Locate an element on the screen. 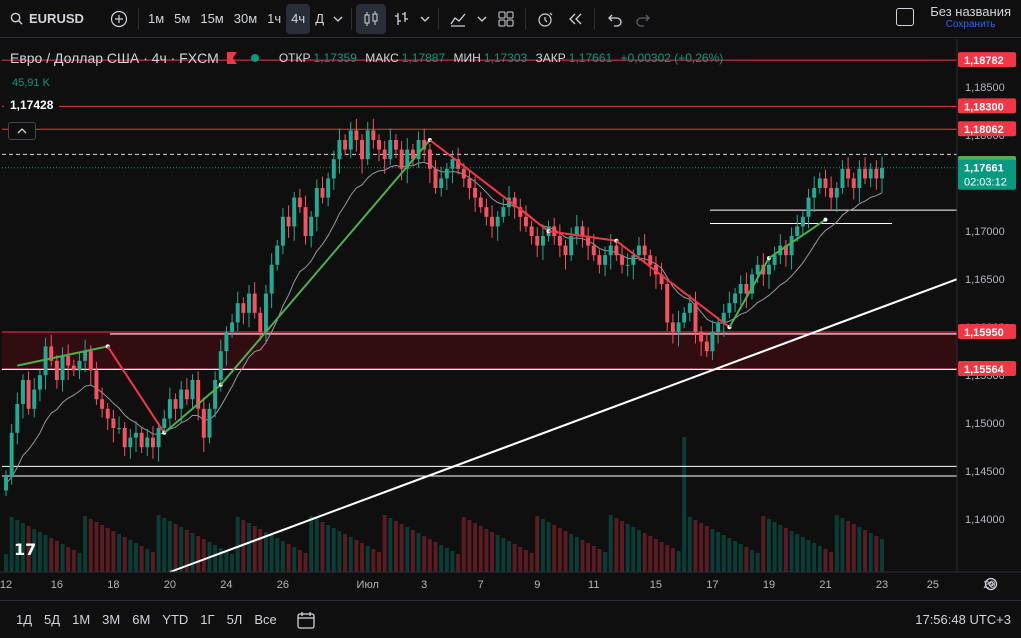 This screenshot has height=638, width=1021. indicators-button is located at coordinates (401, 19).